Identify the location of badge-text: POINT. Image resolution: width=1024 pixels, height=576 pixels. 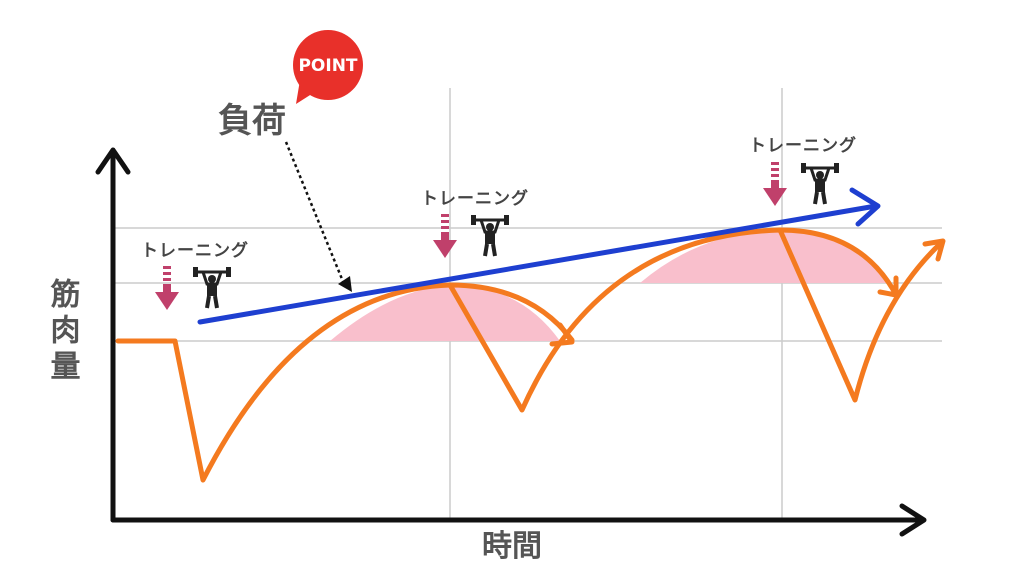
(327, 66).